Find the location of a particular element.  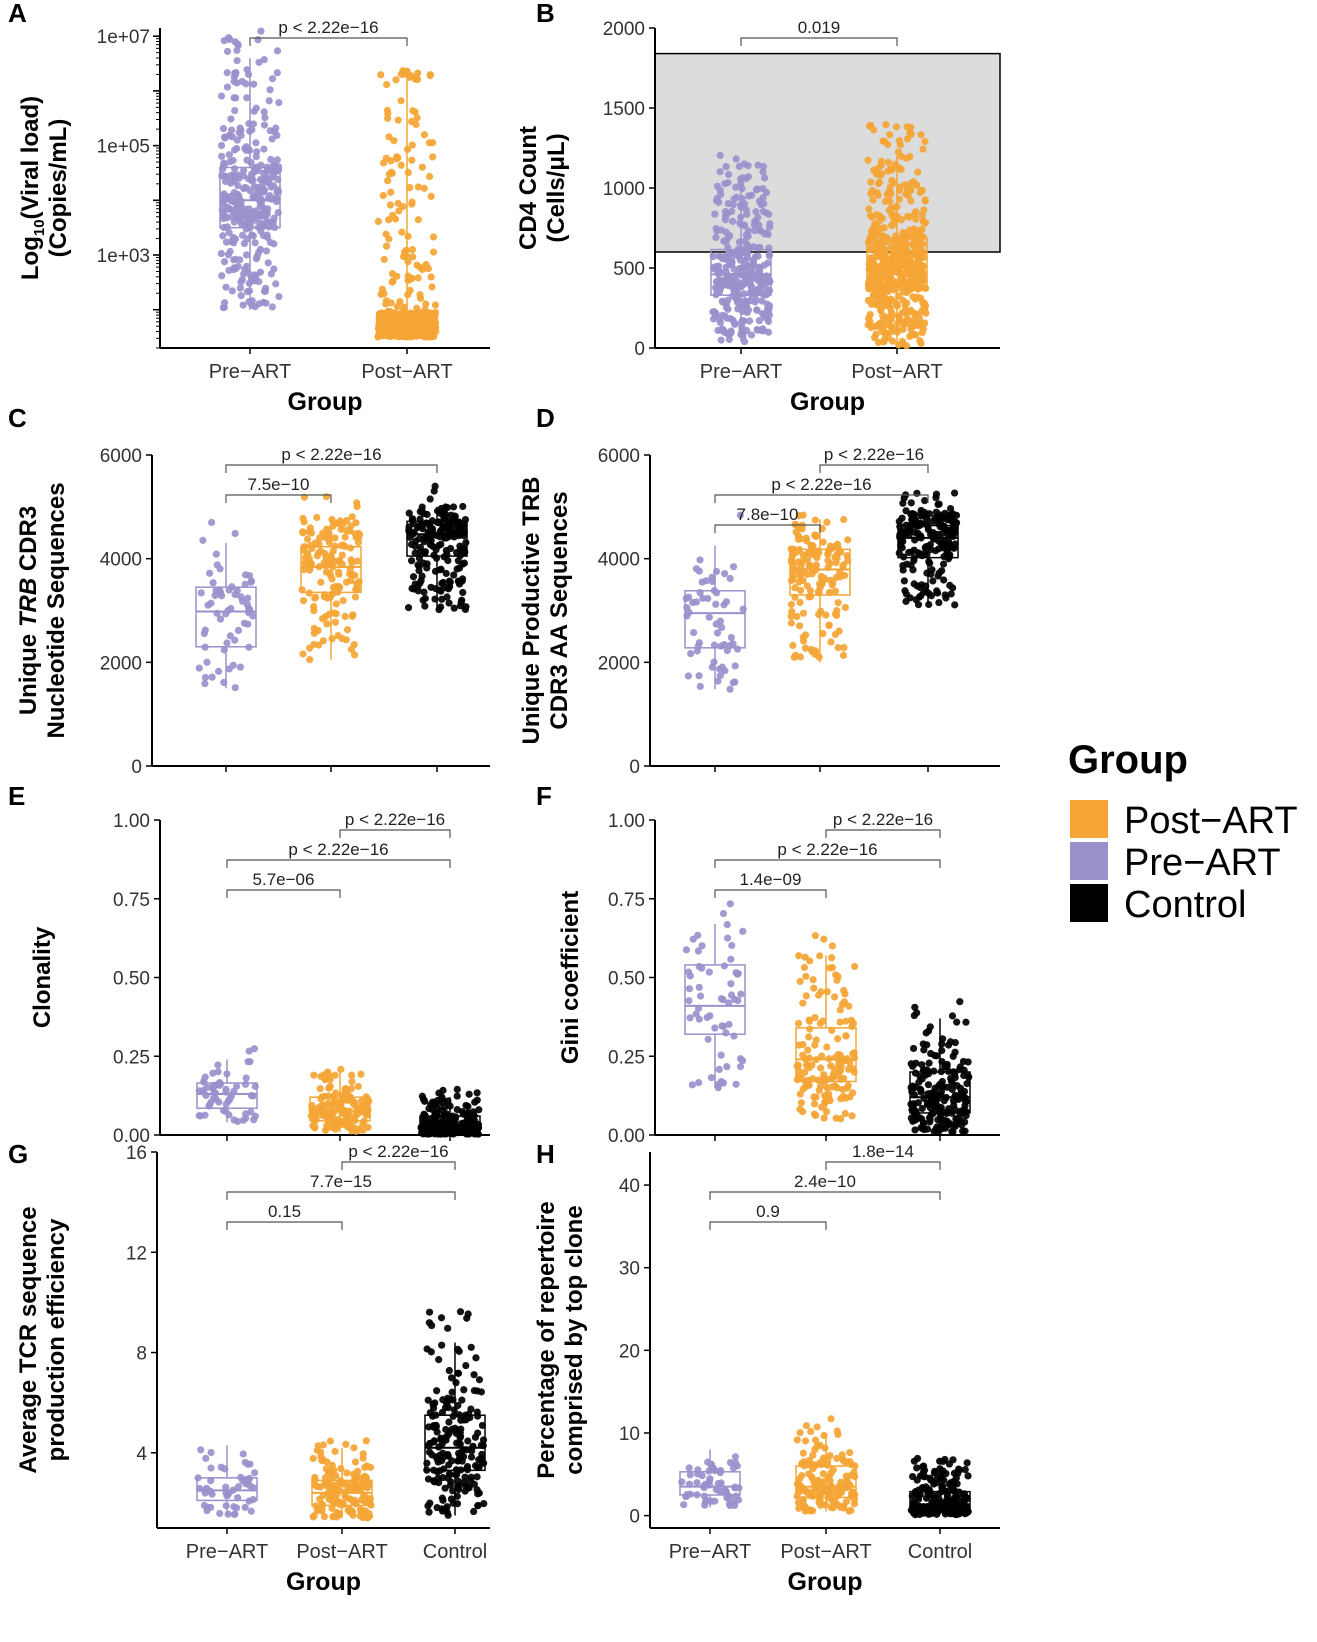

series-post-art is located at coordinates (340, 1100).